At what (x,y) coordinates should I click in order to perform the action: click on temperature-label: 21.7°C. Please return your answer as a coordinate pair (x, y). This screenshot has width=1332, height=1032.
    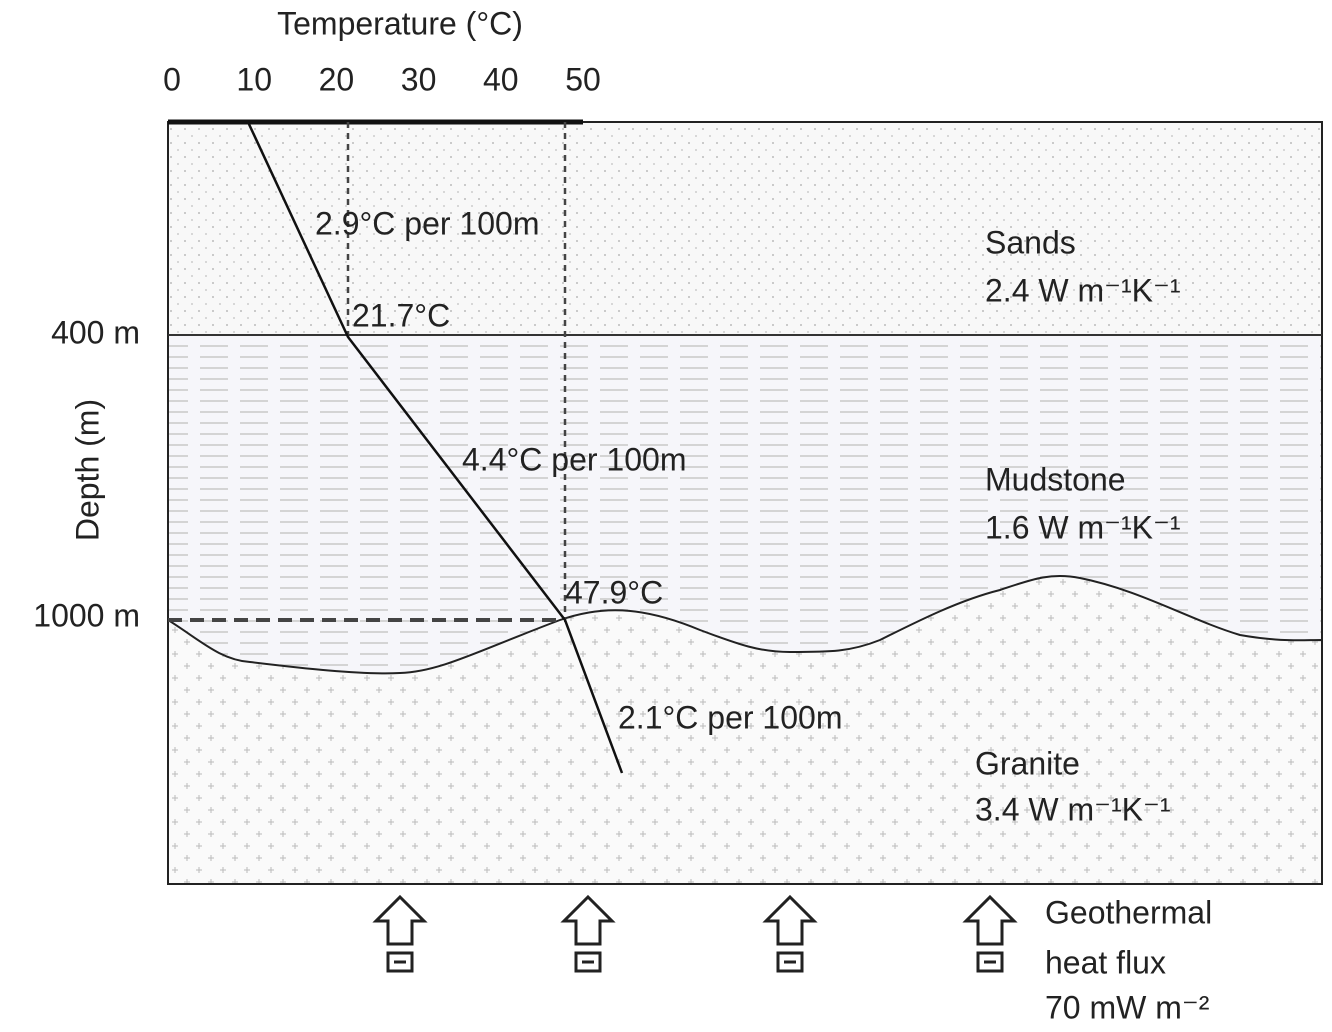
    Looking at the image, I should click on (401, 315).